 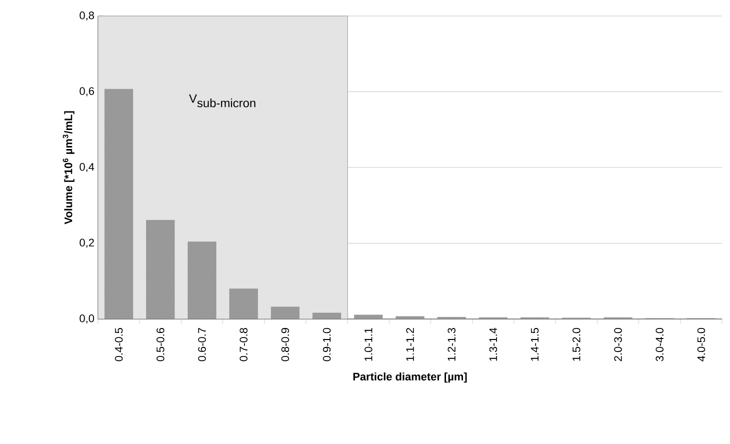 What do you see at coordinates (368, 344) in the screenshot?
I see `x-tick-label: 1.0-1.1` at bounding box center [368, 344].